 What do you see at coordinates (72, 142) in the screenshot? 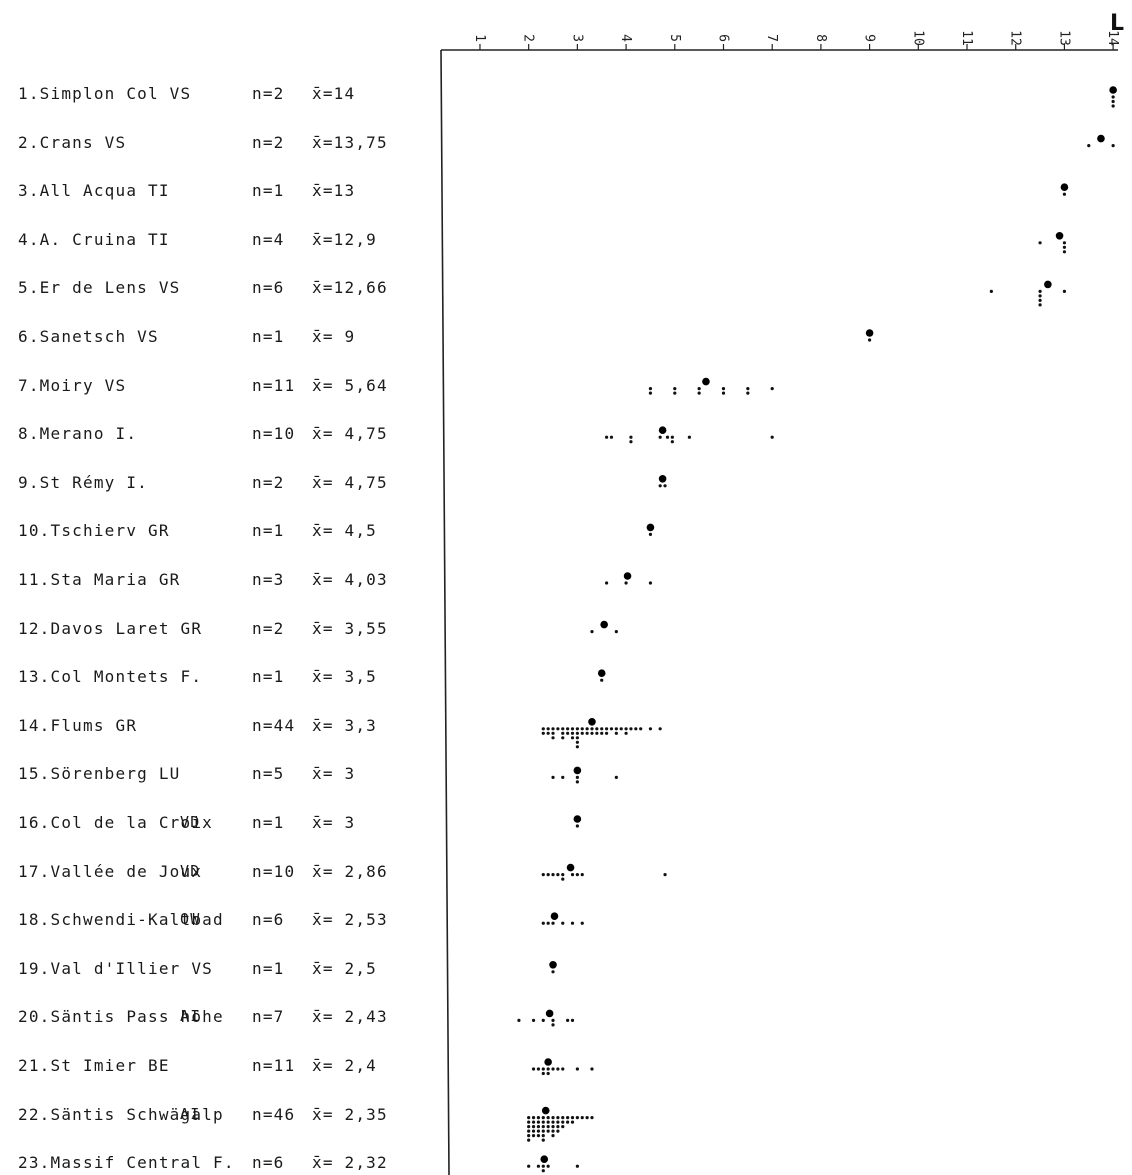
I see `location-name: 2.Crans VS` at bounding box center [72, 142].